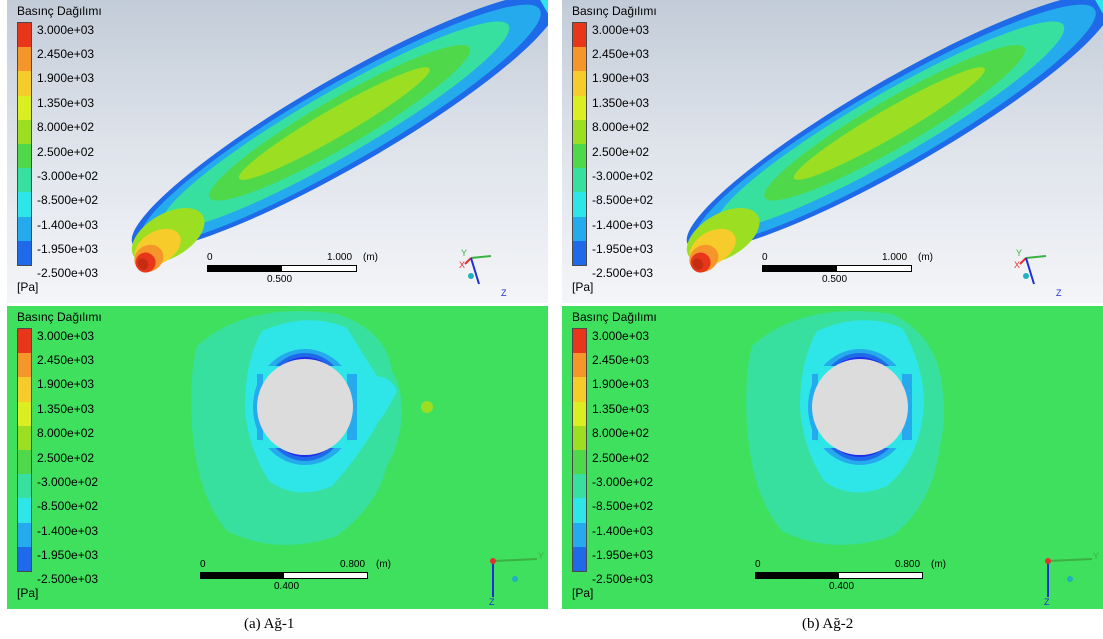  I want to click on scale-mid: 0.400, so click(287, 586).